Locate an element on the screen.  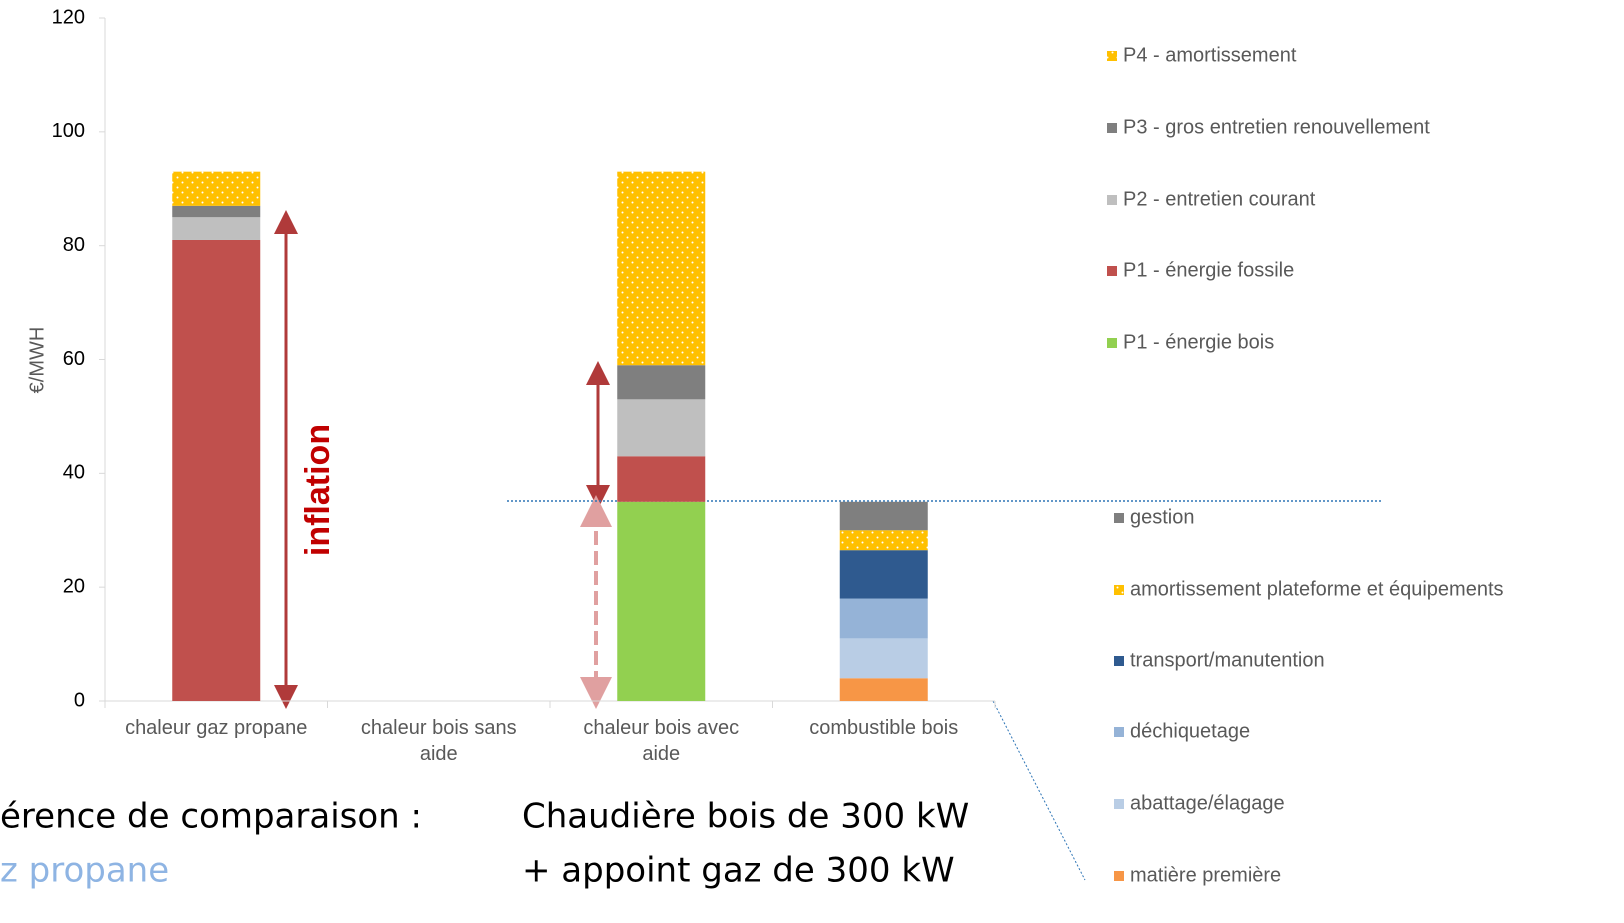
annotation: inflation is located at coordinates (318, 490).